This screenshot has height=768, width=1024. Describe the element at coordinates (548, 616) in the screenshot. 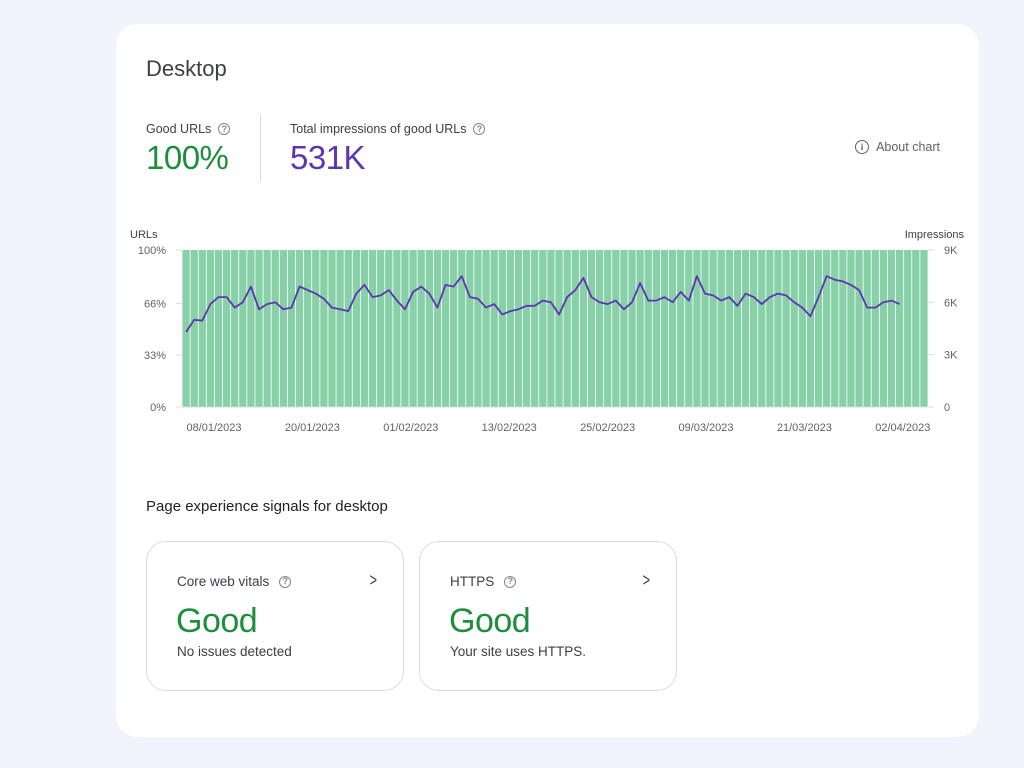

I see `https-card: HTTPS ? > Good Your site uses HTTPS.` at that location.